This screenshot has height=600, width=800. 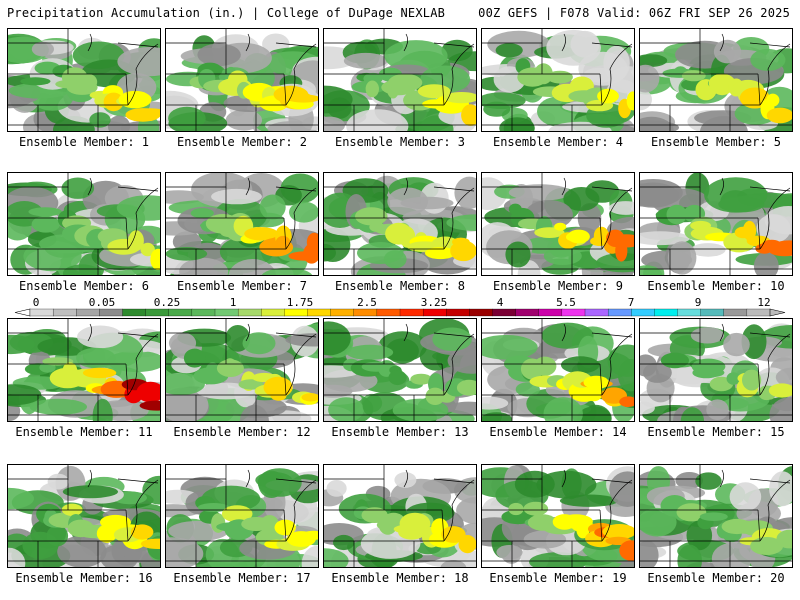 I want to click on ensemble-member-label: Ensemble Member: 11, so click(x=84, y=432).